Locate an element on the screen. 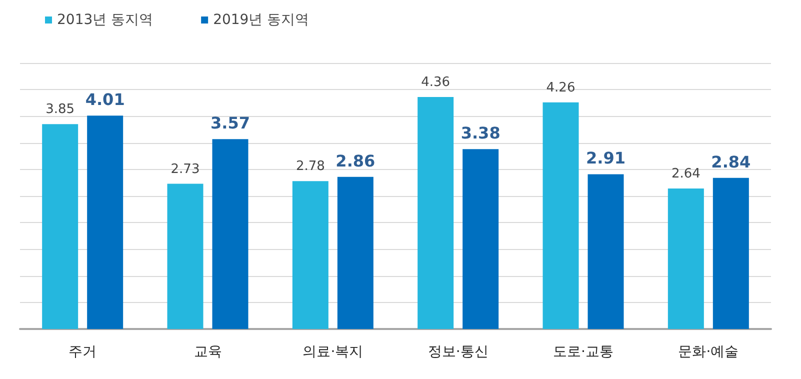 The image size is (801, 379). x-tick-label: 도로·교통 is located at coordinates (583, 352).